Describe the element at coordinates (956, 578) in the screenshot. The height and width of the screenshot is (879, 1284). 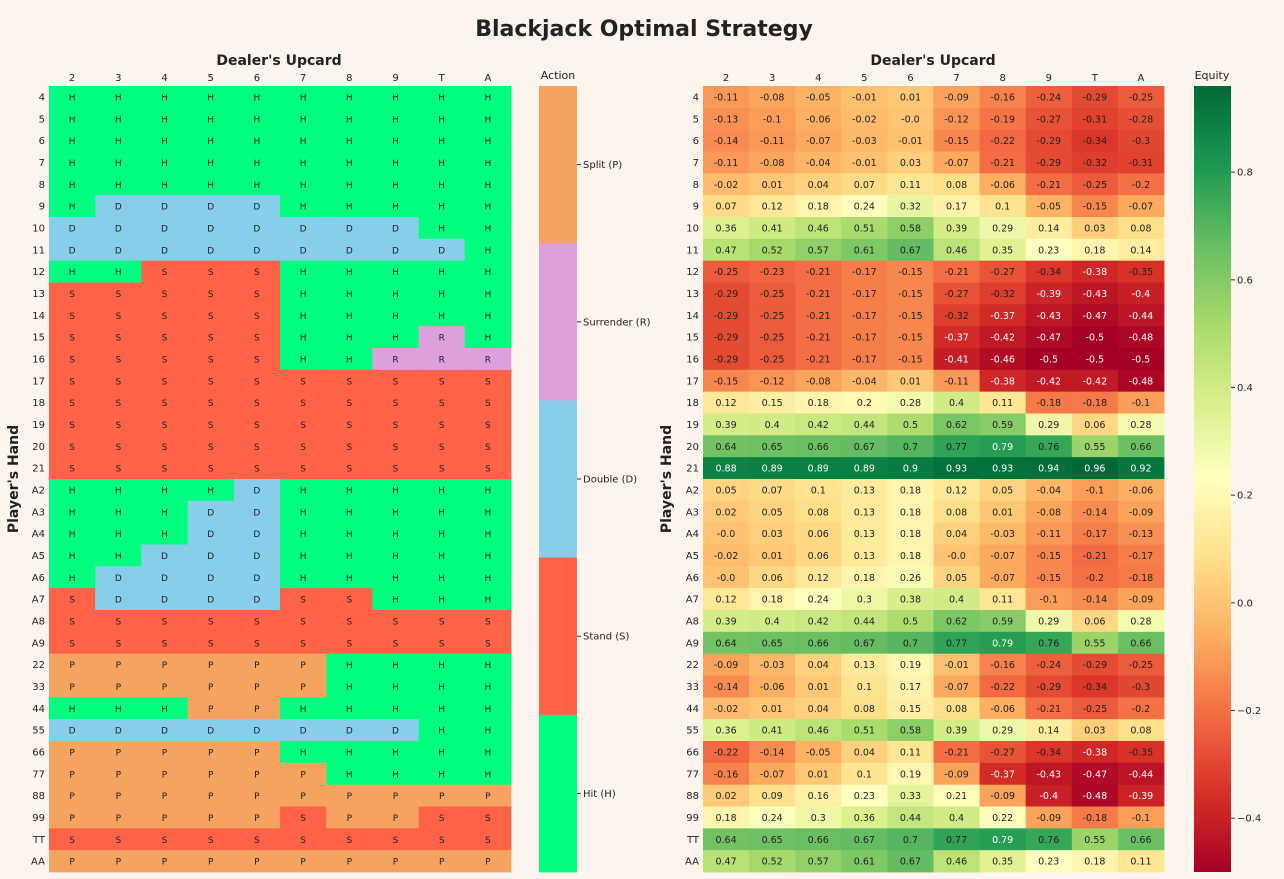
I see `equity-cell-label: 0.05` at that location.